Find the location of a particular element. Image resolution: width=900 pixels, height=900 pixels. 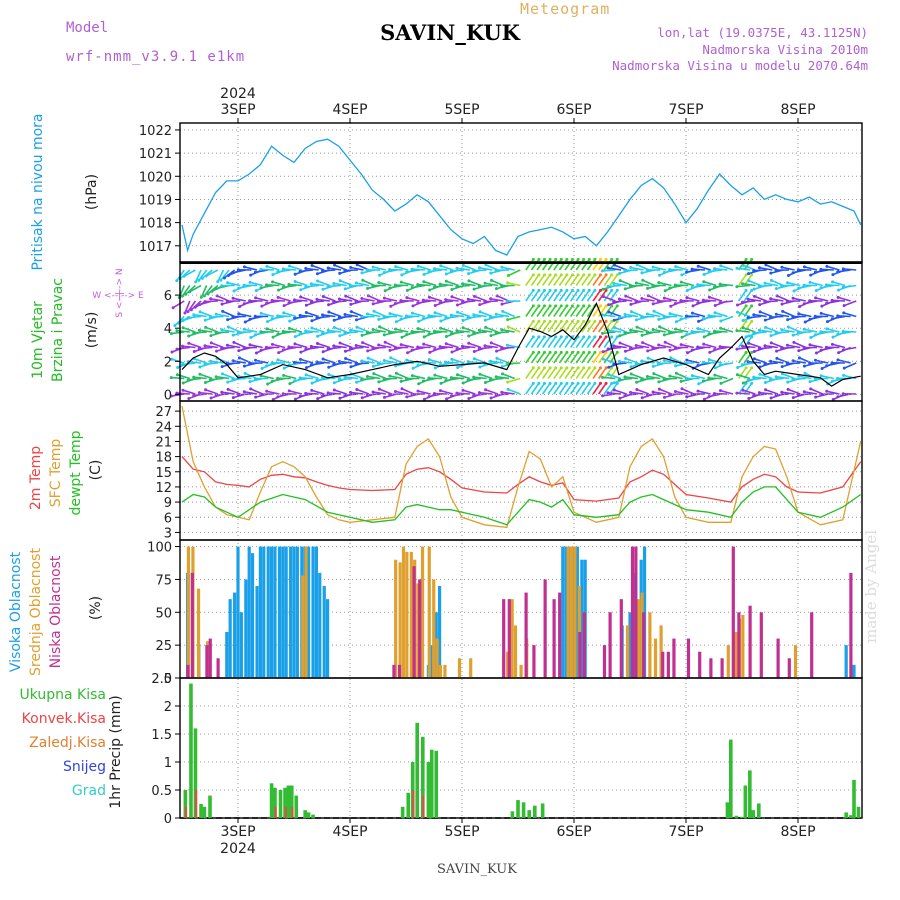

cloud-ylabel-low: Niska Oblacnost is located at coordinates (56, 611).